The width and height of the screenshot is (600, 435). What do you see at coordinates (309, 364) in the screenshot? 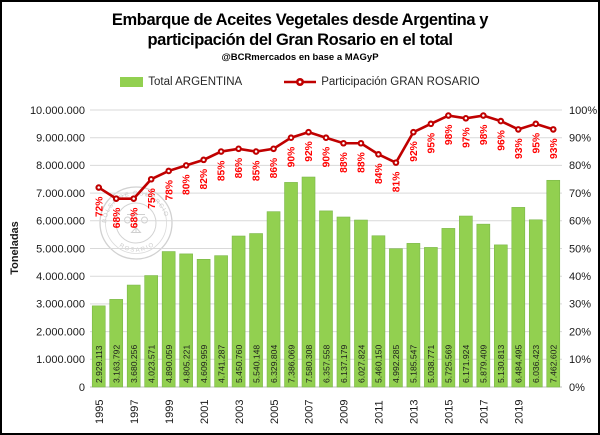
I see `bar-value-label: 7.580.308` at bounding box center [309, 364].